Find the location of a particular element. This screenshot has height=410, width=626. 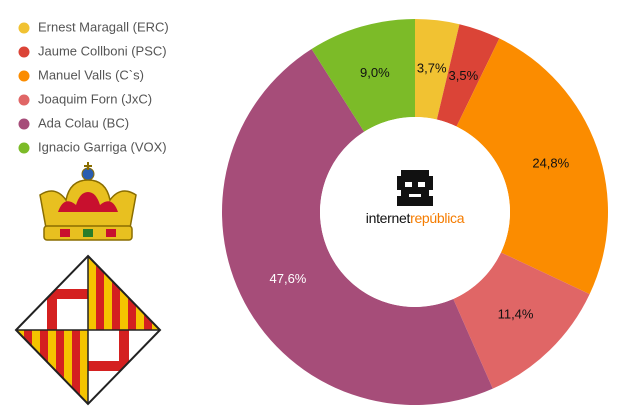

value-label: 47,6% is located at coordinates (288, 278).